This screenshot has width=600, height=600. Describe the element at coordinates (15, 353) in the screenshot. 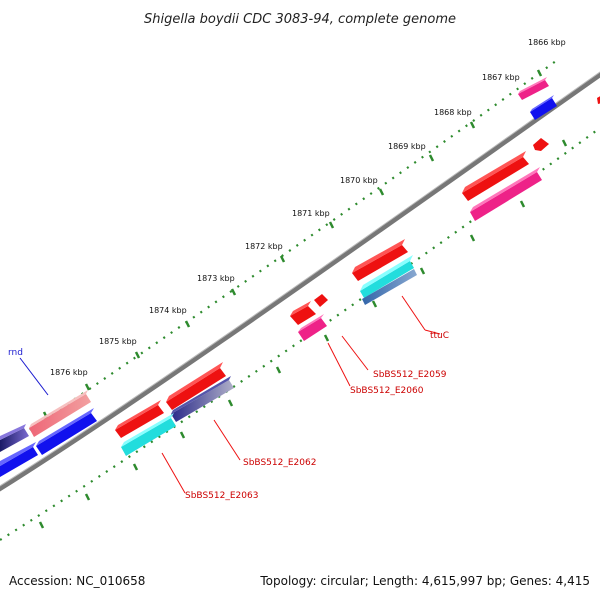

I see `gene-label-rnd: rnd` at that location.